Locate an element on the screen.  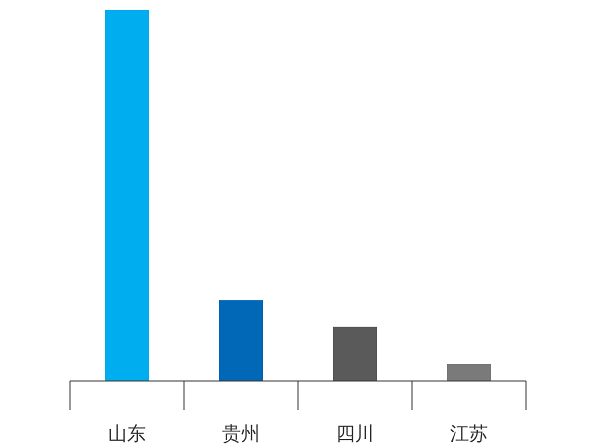
x-tick-label: 贵州 is located at coordinates (241, 433).